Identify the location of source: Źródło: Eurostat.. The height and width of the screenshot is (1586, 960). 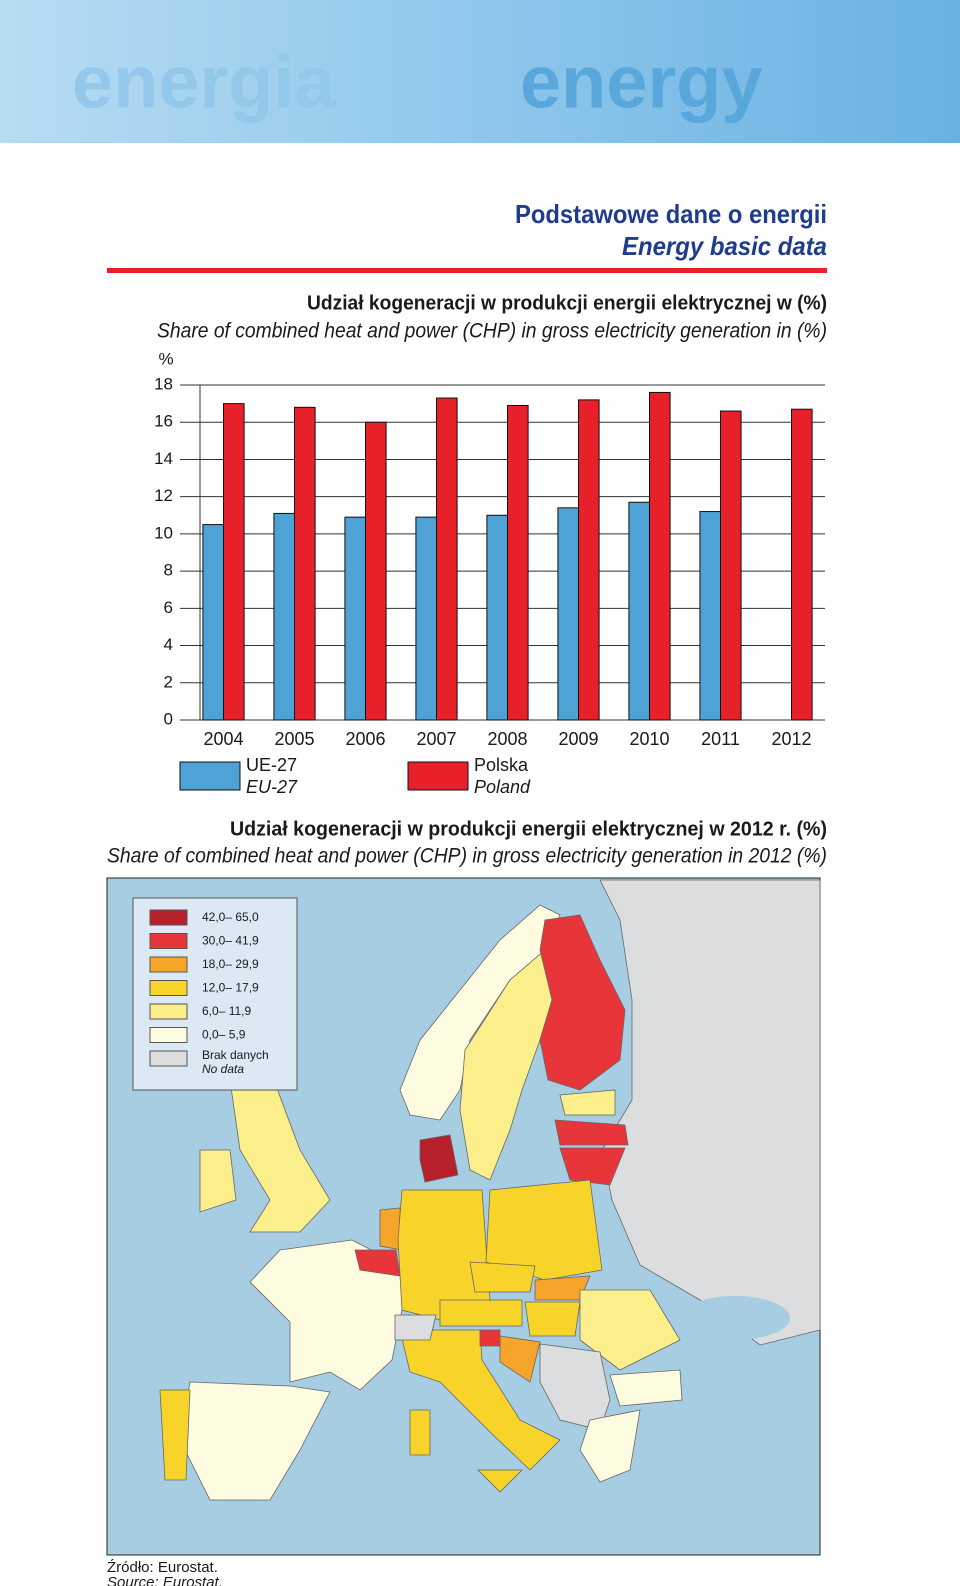
(162, 1567).